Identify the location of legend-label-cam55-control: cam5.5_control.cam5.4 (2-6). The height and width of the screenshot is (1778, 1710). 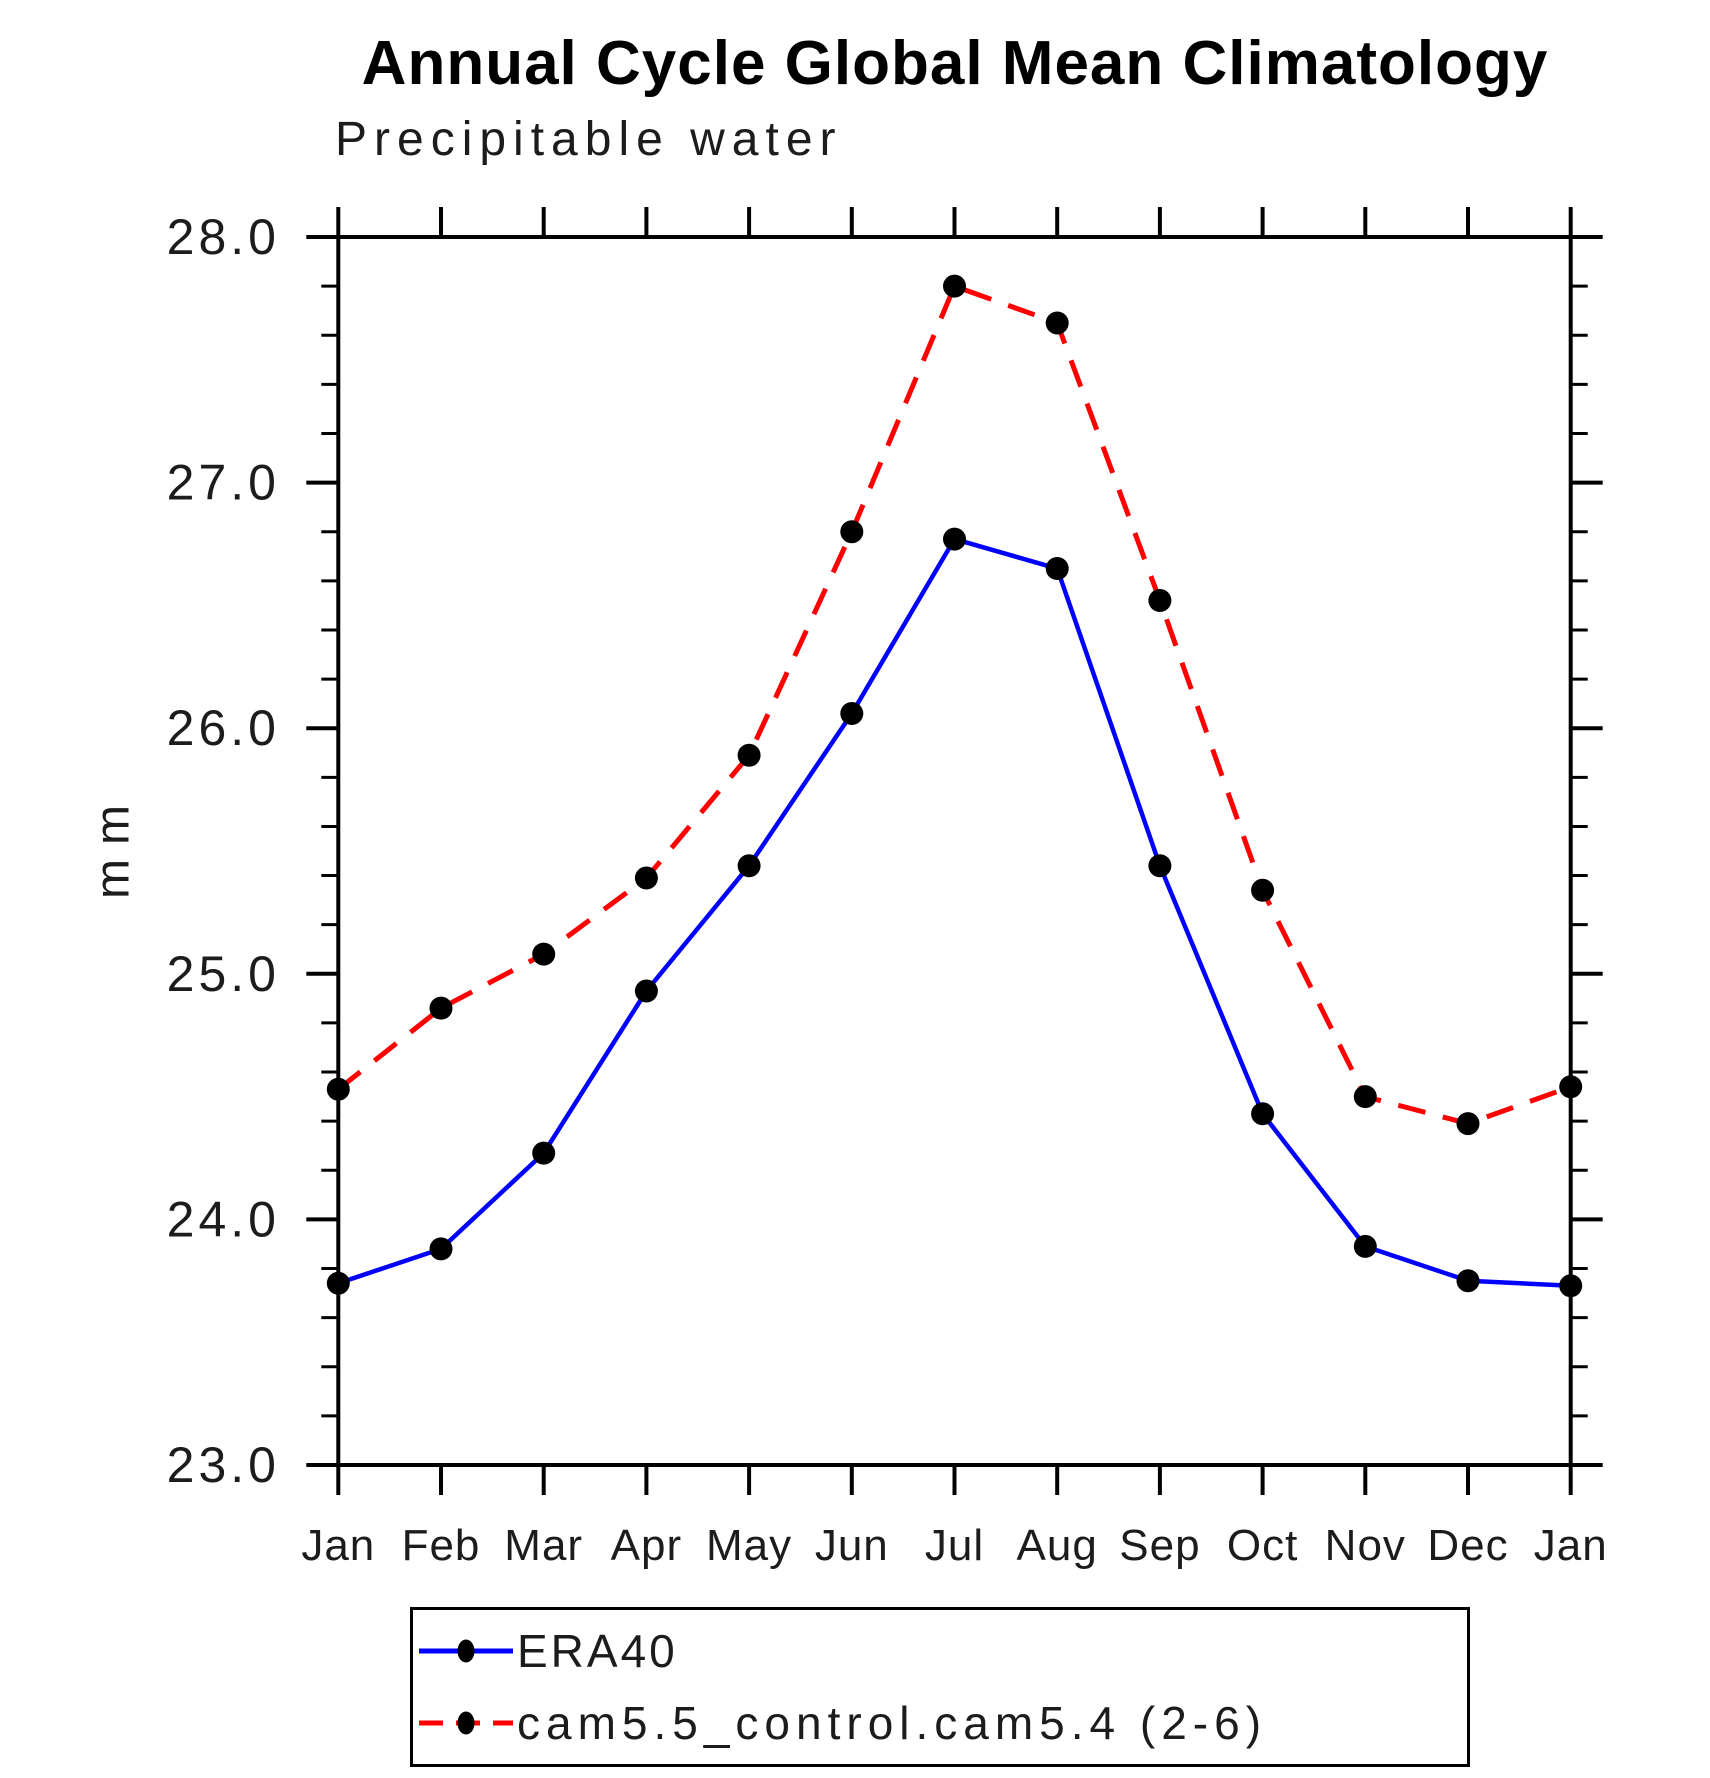
(892, 1723).